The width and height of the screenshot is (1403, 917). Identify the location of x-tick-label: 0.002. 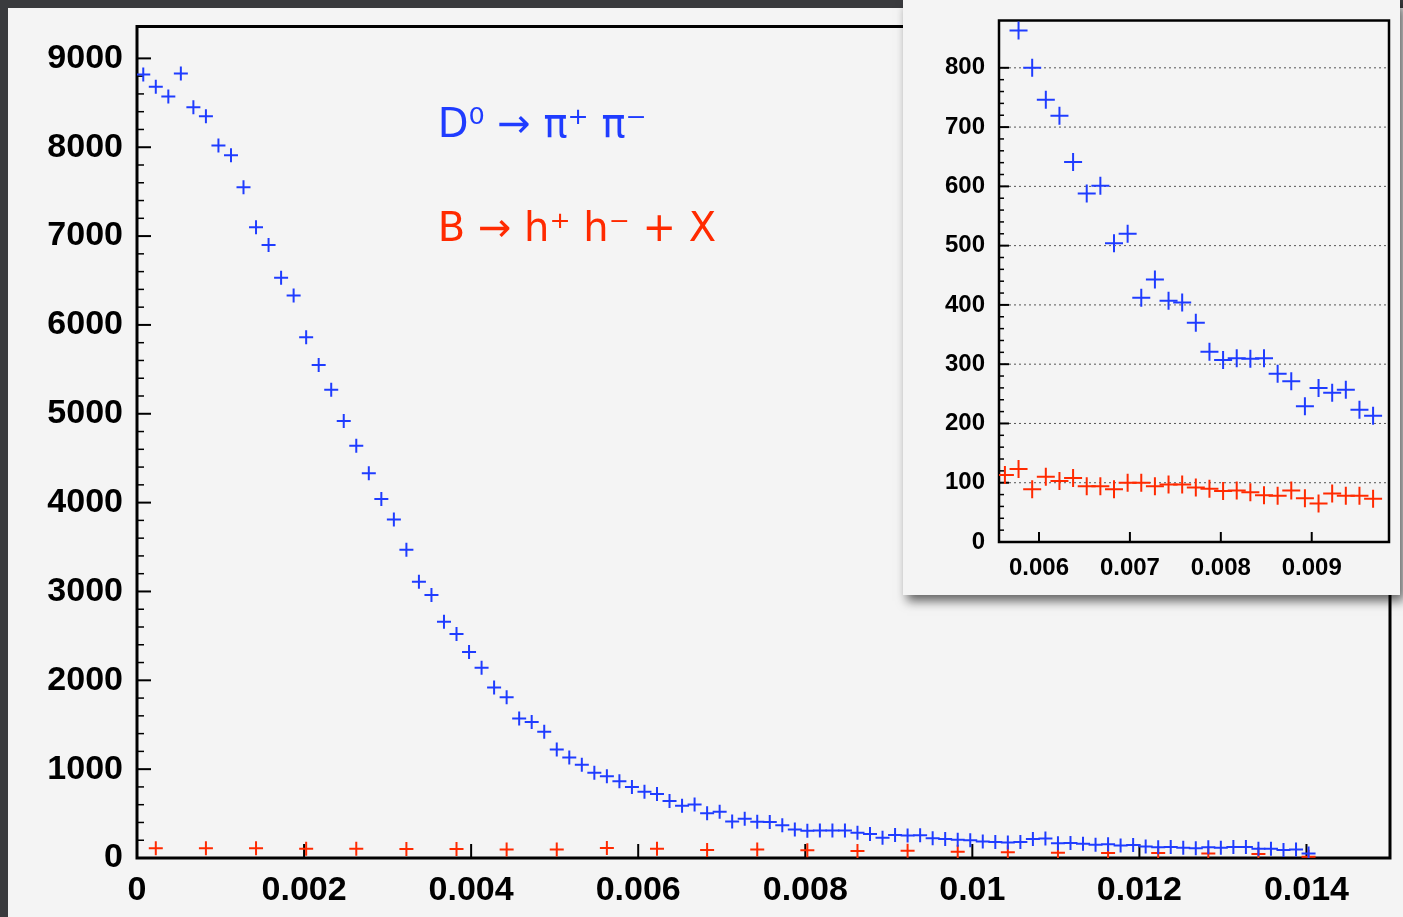
(304, 887).